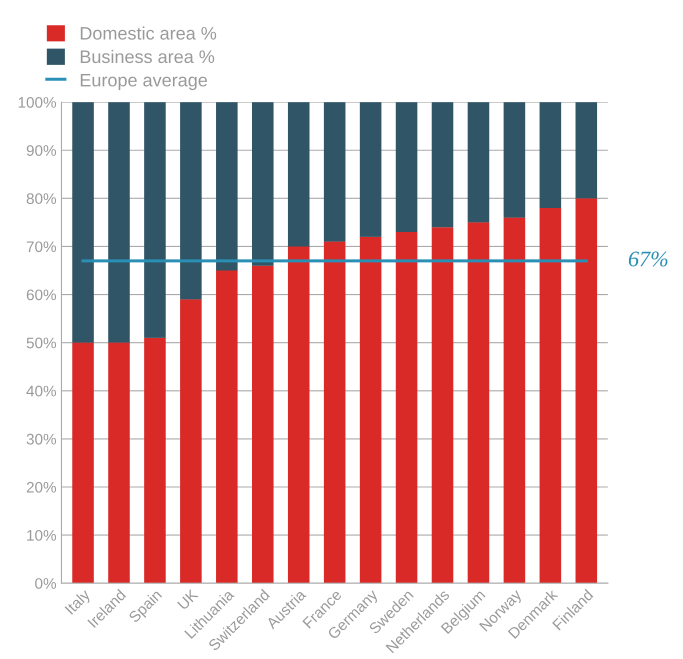 The height and width of the screenshot is (659, 683). What do you see at coordinates (41, 439) in the screenshot?
I see `y-tick-label: 30%` at bounding box center [41, 439].